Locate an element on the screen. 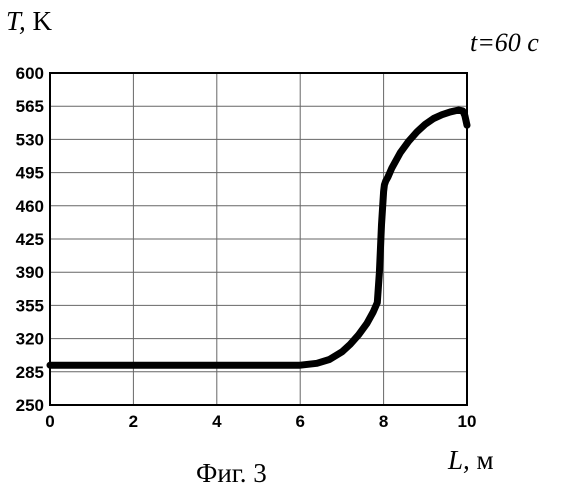 Image resolution: width=567 pixels, height=500 pixels. y-tick-label: 600 is located at coordinates (30, 73).